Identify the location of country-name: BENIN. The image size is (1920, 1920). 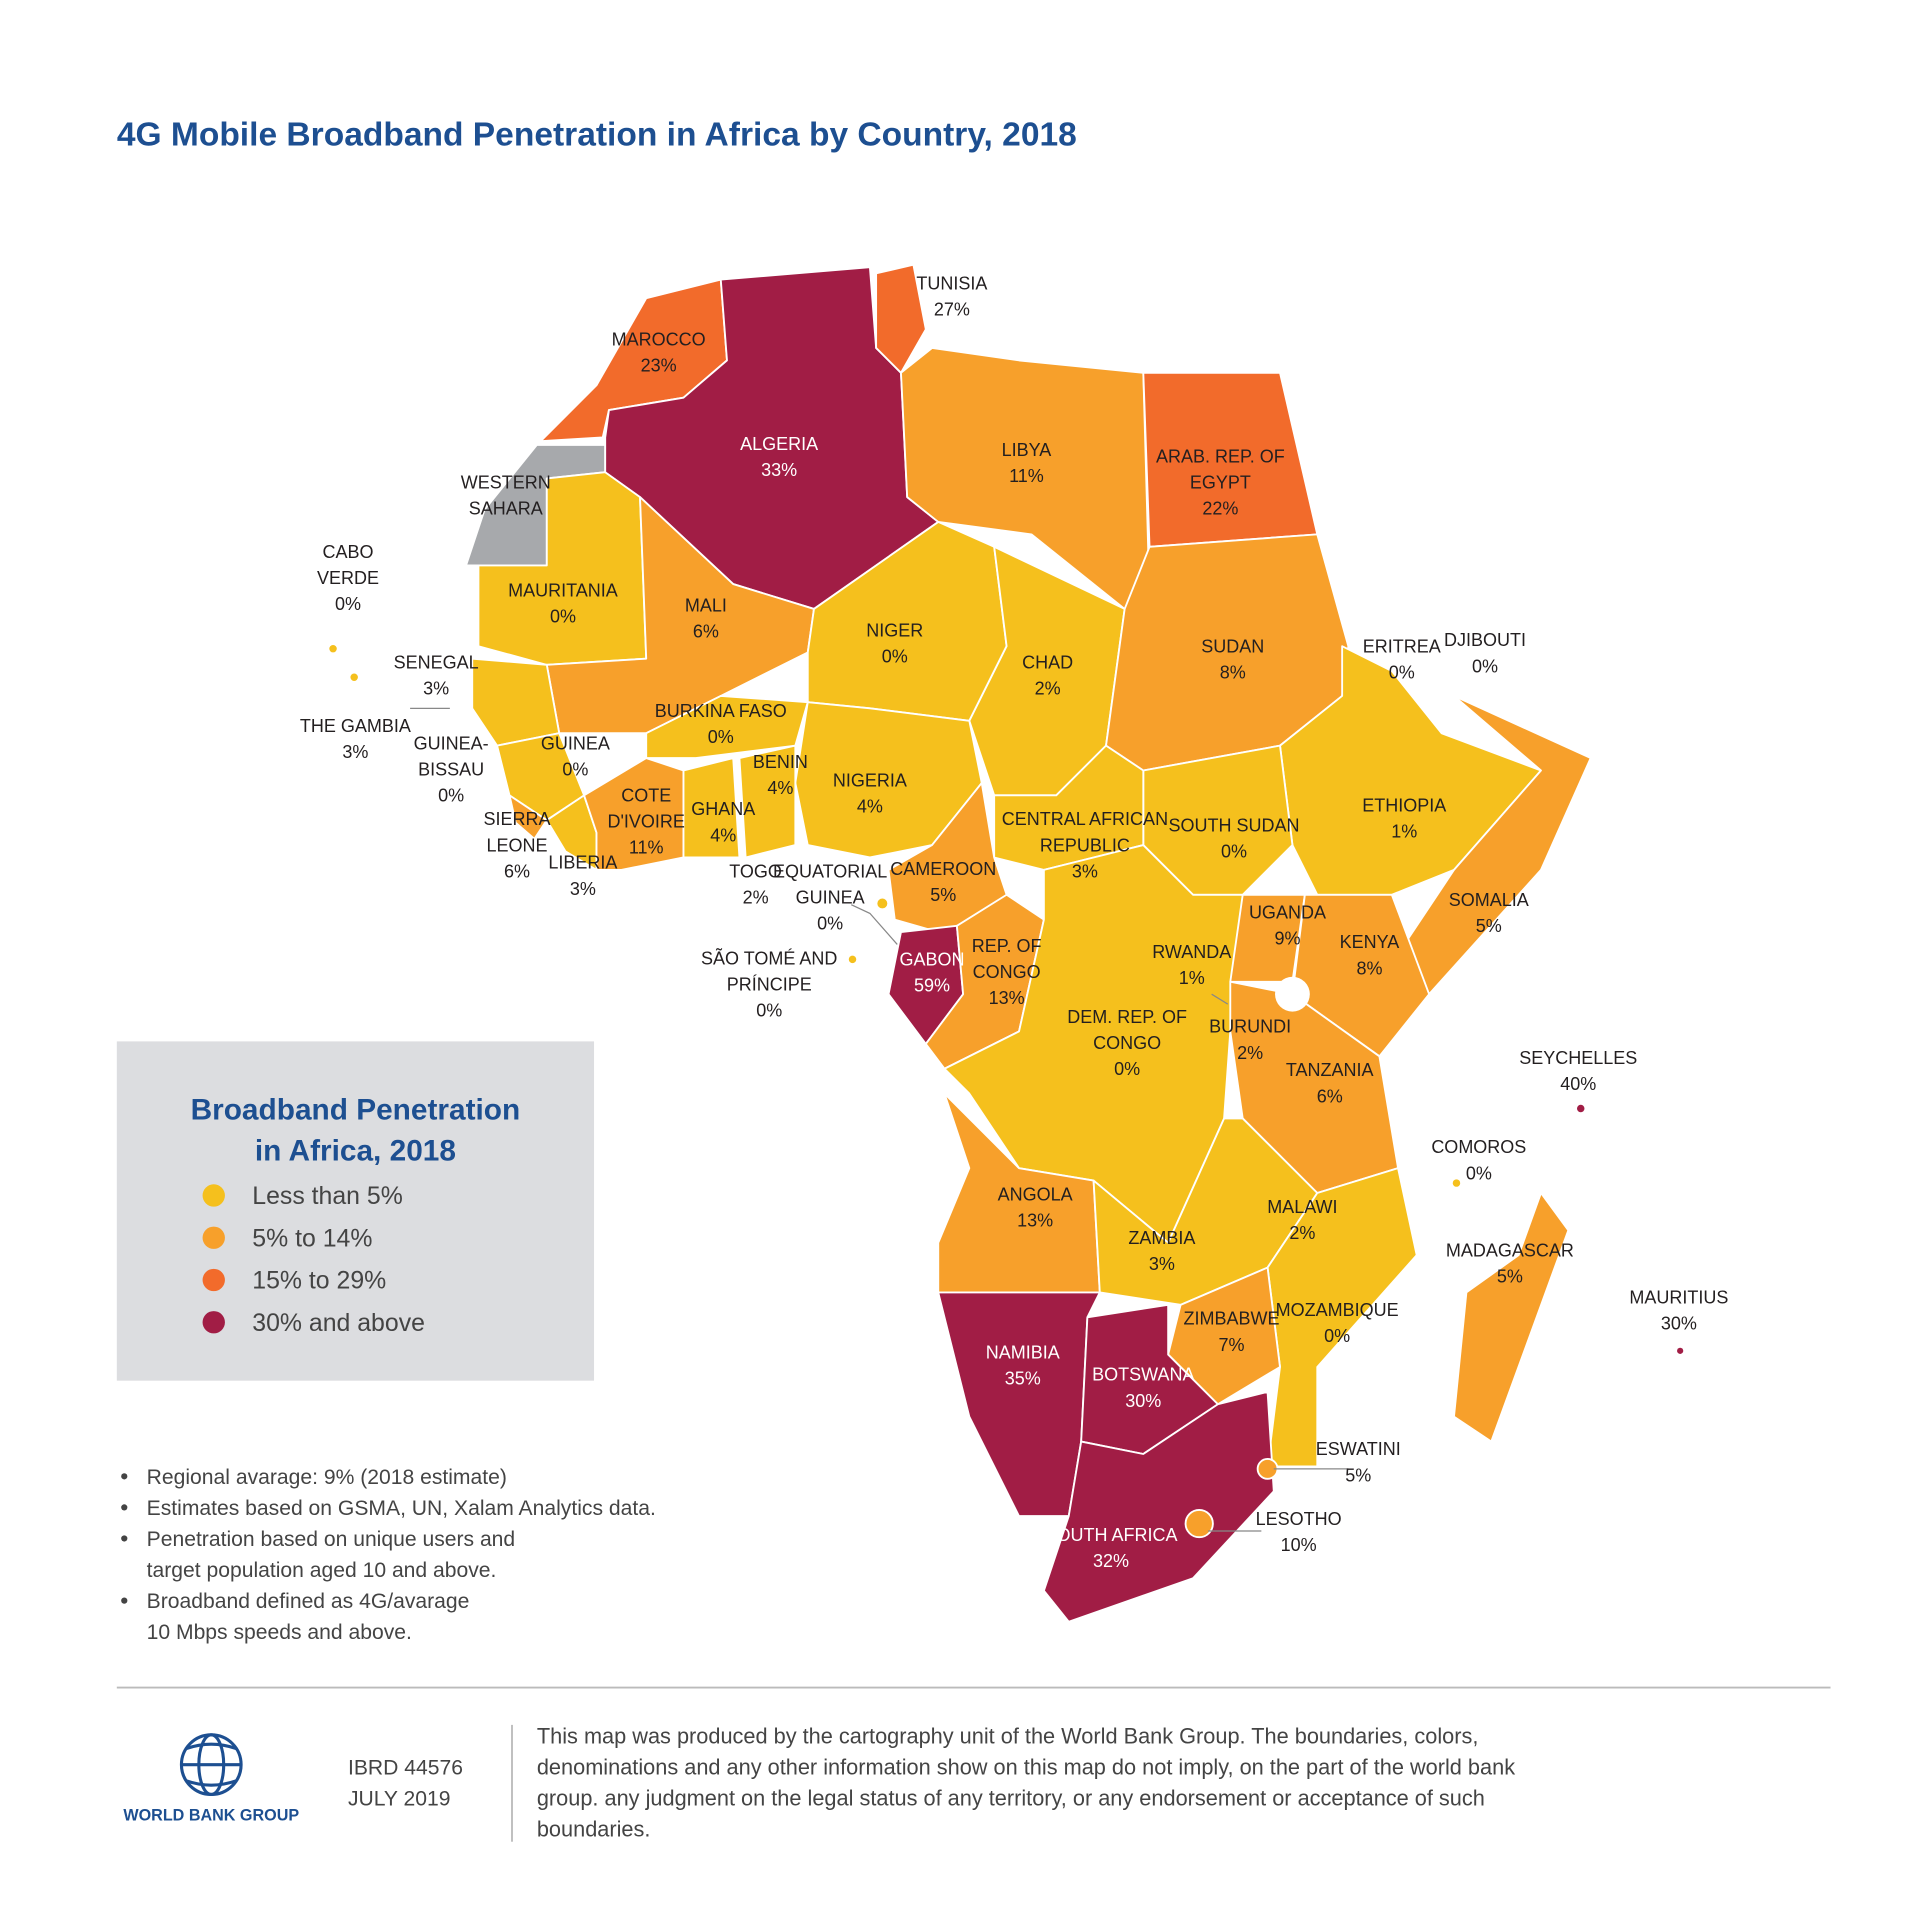
(780, 762).